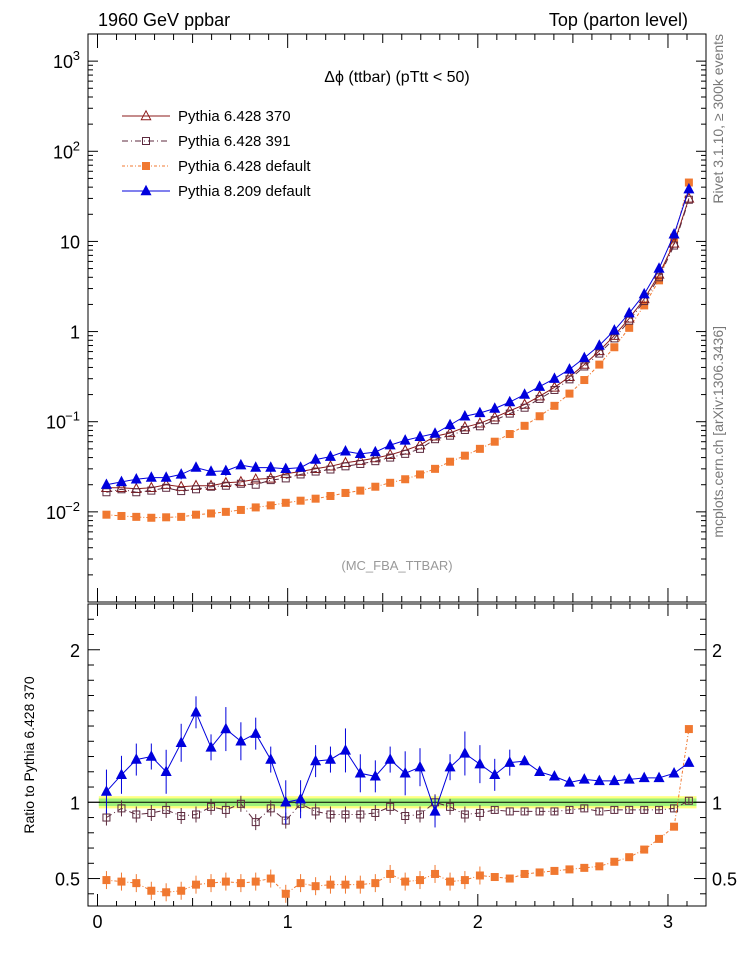 Image resolution: width=746 pixels, height=977 pixels. I want to click on legend-marker, so click(146, 141).